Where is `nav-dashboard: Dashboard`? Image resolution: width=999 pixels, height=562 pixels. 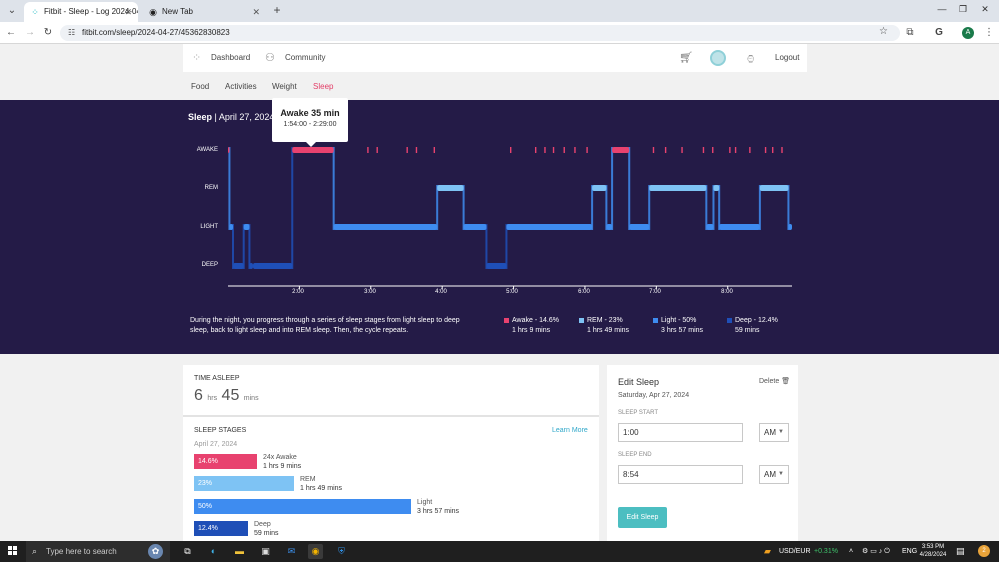
nav-dashboard: Dashboard is located at coordinates (231, 57).